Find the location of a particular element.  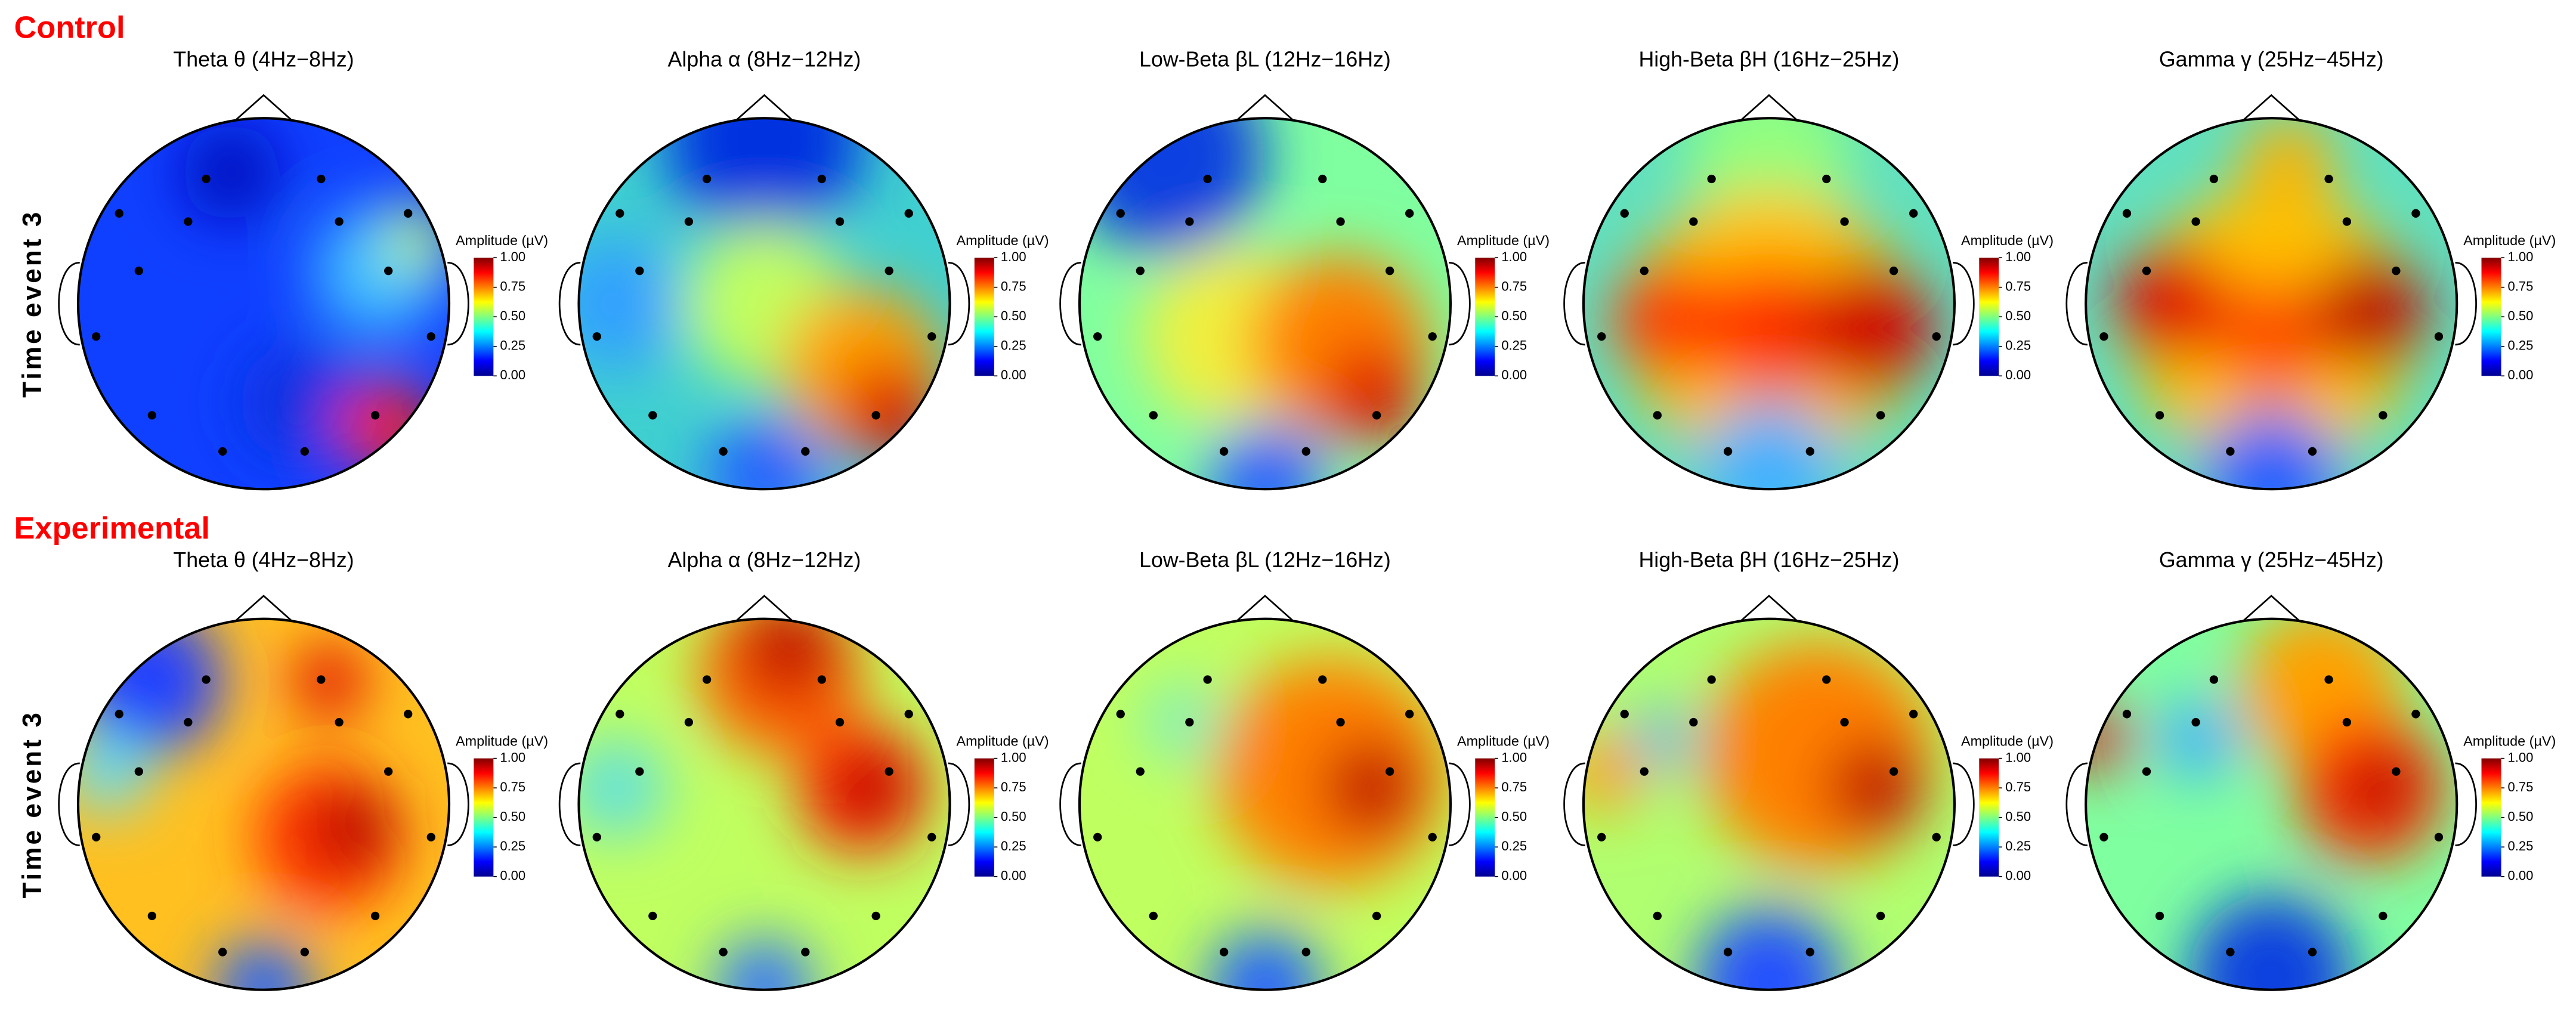

panel-title: Alpha α (8Hz−12Hz) is located at coordinates (764, 59).